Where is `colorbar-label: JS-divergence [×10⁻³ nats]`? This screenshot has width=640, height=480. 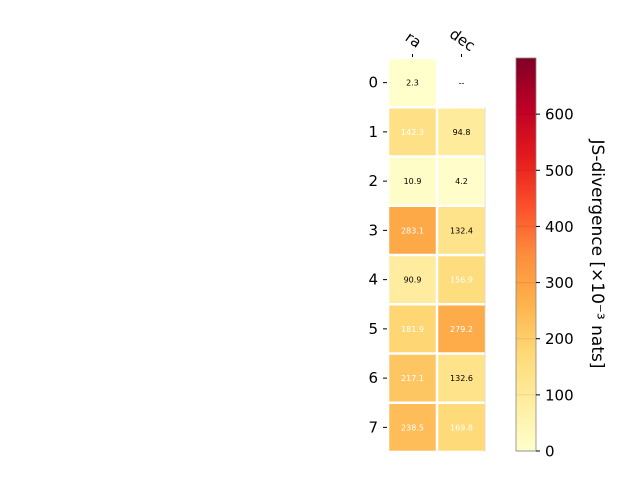
colorbar-label: JS-divergence [×10⁻³ nats] is located at coordinates (597, 254).